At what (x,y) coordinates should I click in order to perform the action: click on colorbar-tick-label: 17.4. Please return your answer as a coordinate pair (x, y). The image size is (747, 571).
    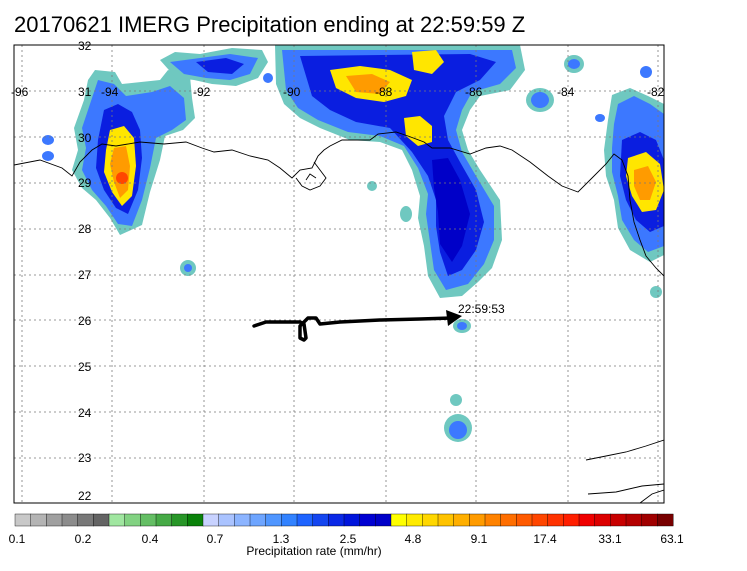
    Looking at the image, I should click on (545, 539).